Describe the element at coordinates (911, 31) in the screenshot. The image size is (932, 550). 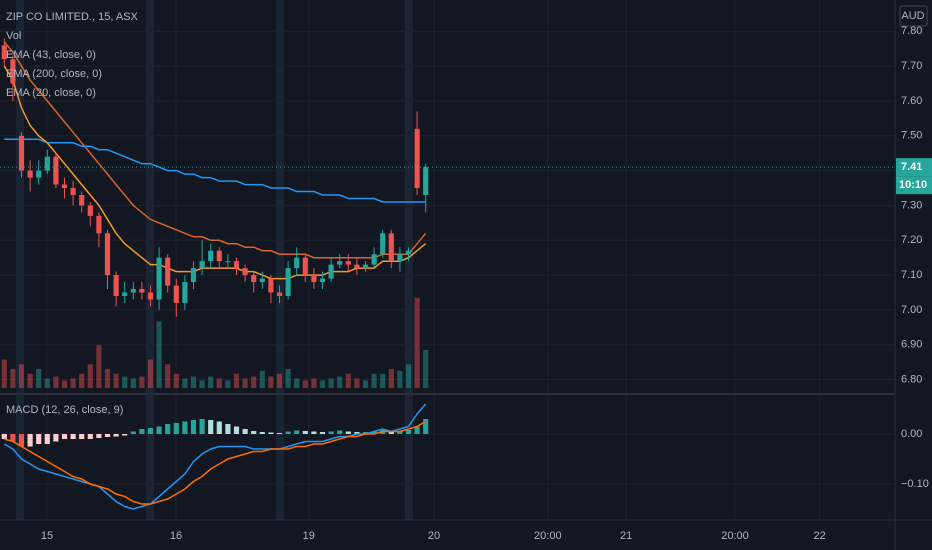
I see `y-tick-label: 7.80` at that location.